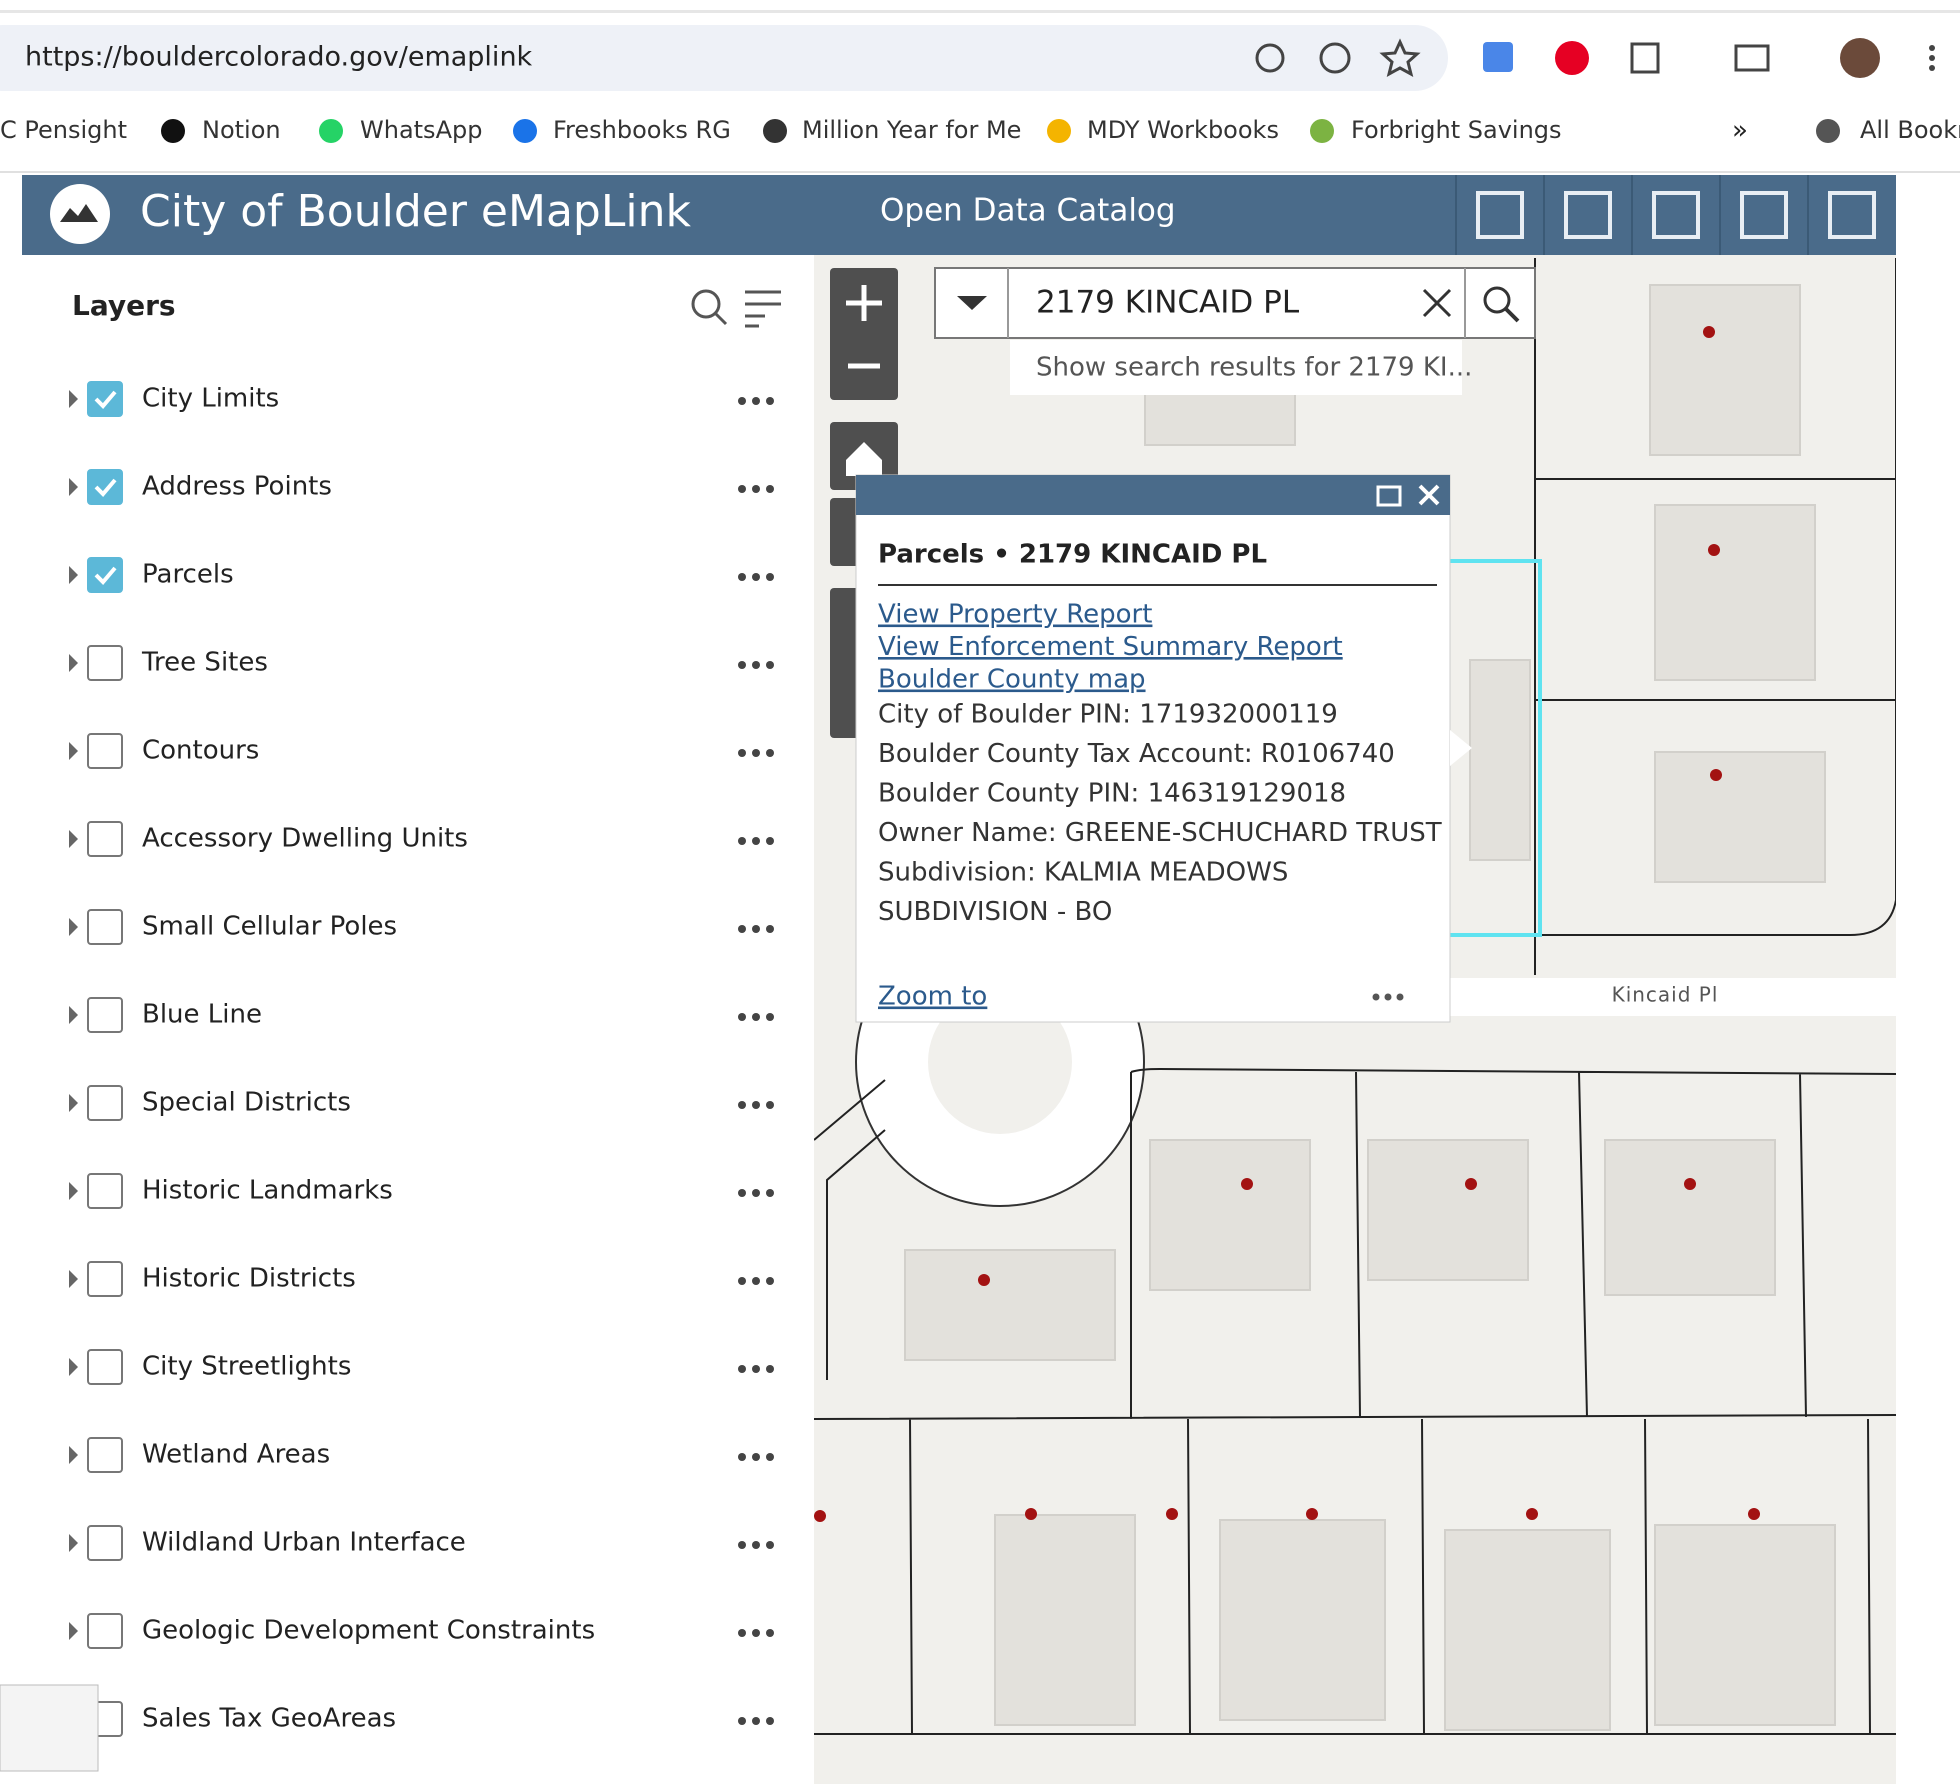 This screenshot has width=1960, height=1788. Describe the element at coordinates (1015, 615) in the screenshot. I see `popup-link: View Property Report` at that location.